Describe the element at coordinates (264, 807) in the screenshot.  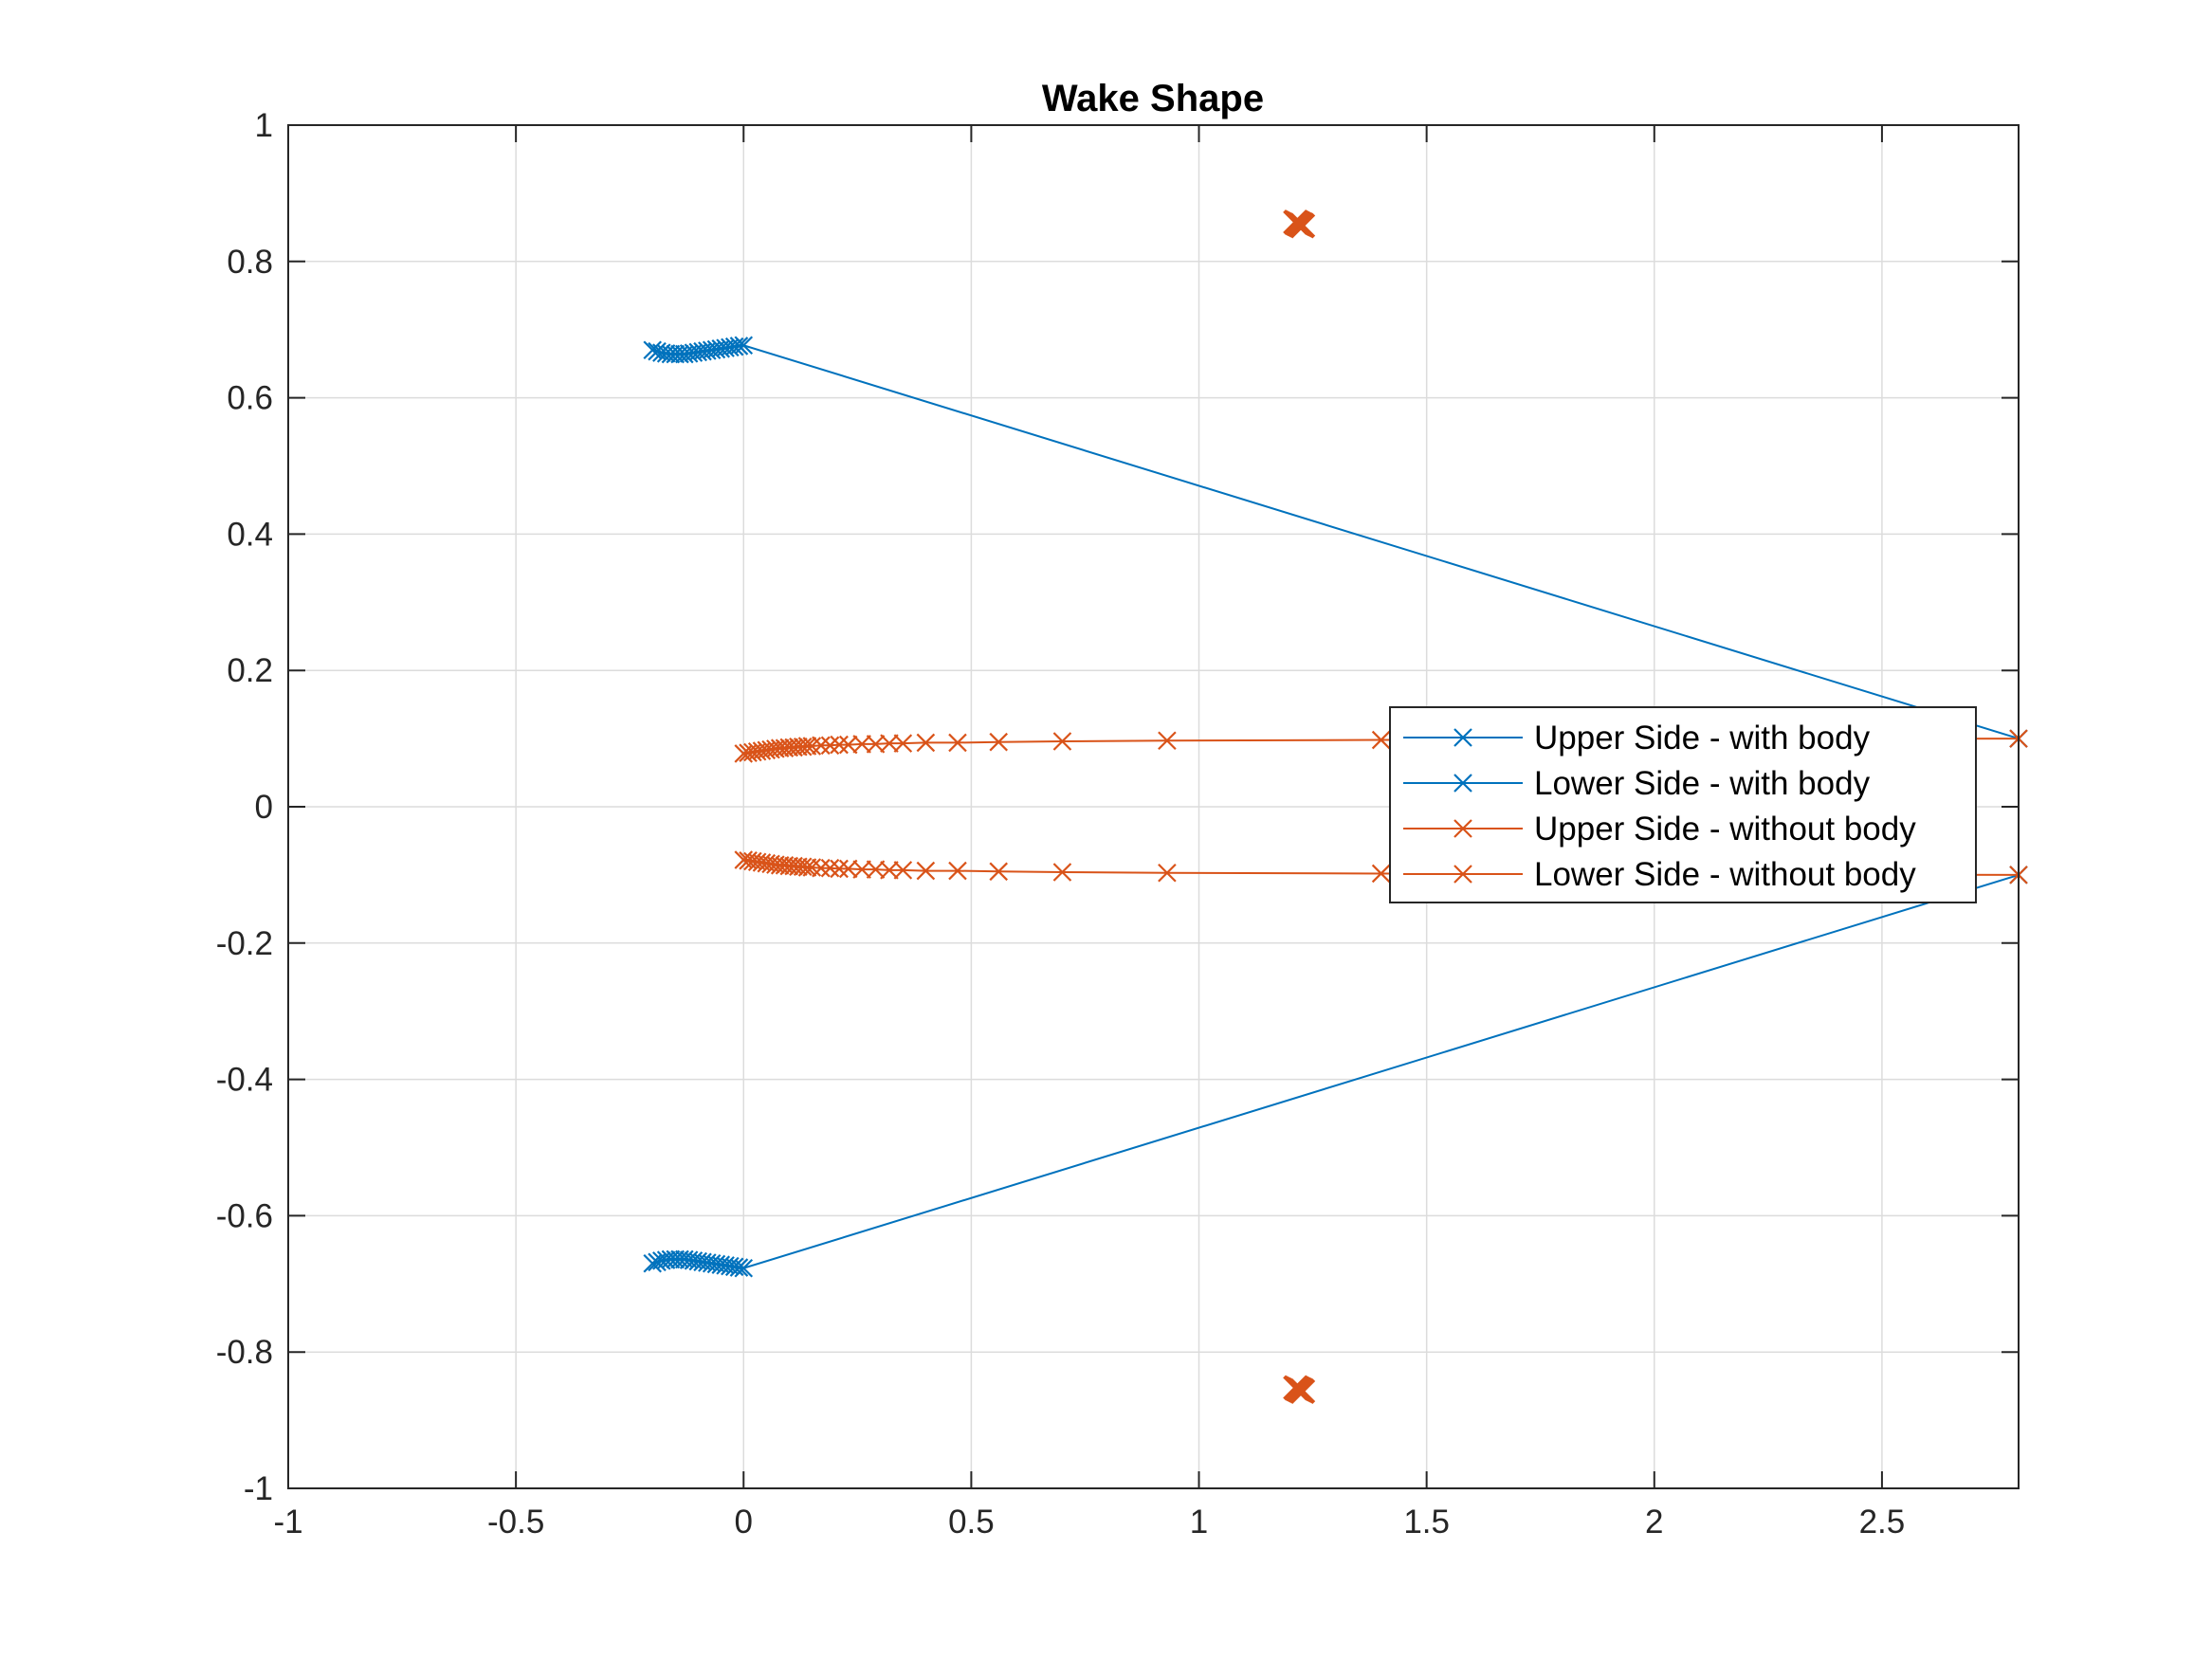
I see `y-tick-label: 0` at that location.